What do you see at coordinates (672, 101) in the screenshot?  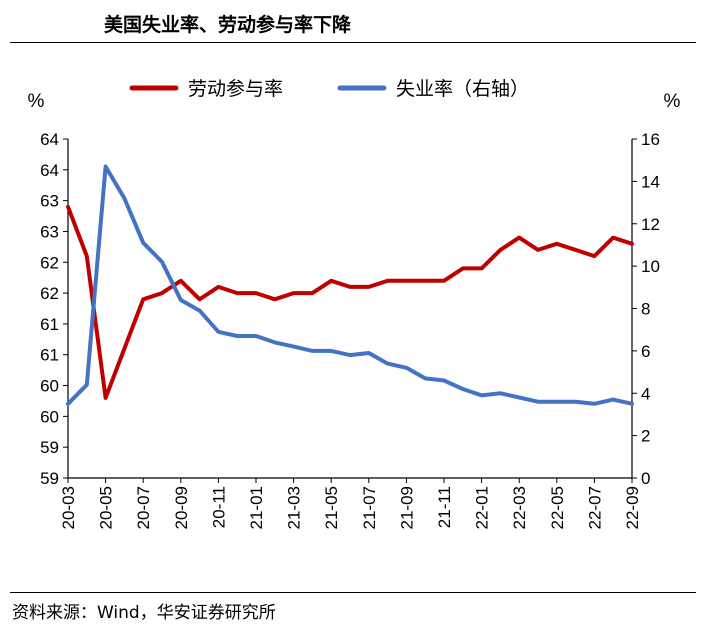 I see `right-unit-label: %` at bounding box center [672, 101].